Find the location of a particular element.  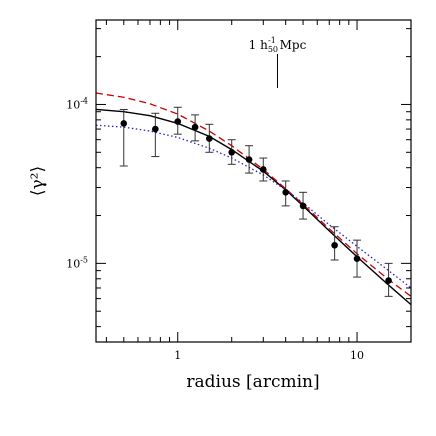

x-tick-label: 1 is located at coordinates (177, 355).